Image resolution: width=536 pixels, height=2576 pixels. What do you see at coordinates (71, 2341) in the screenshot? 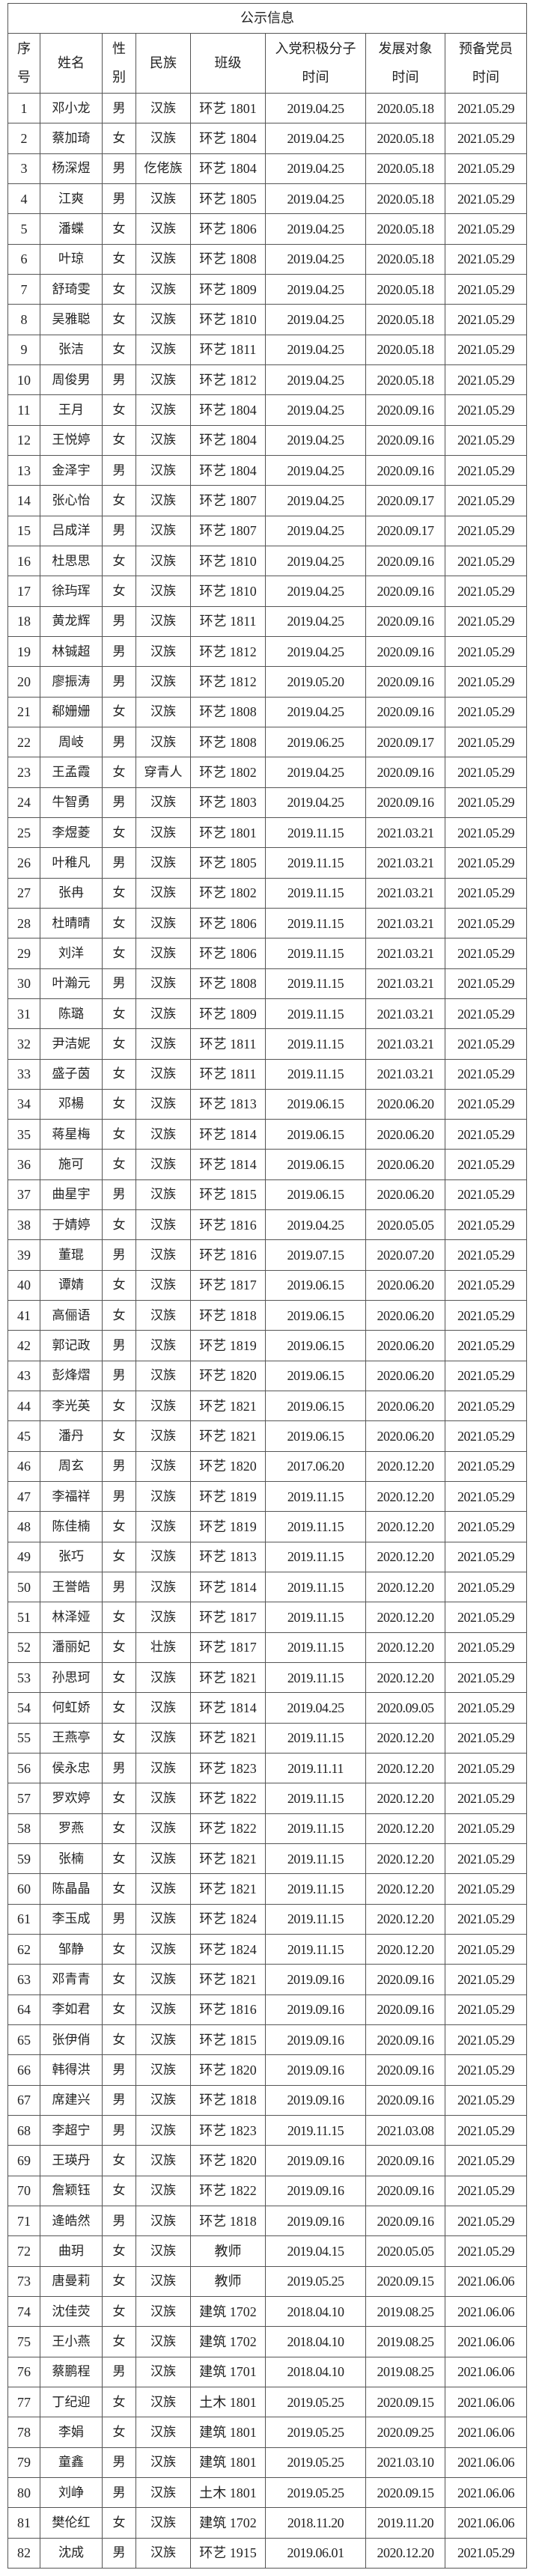
I see `name-cell: 王小燕` at bounding box center [71, 2341].